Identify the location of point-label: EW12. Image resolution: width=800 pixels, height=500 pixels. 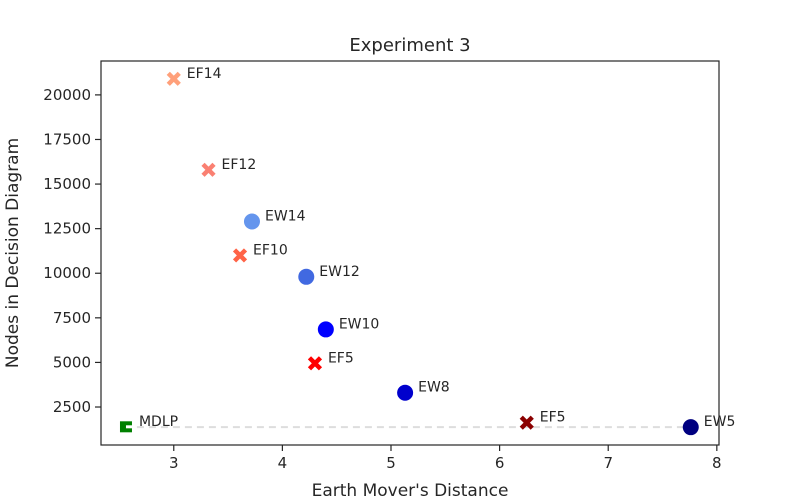
(339, 272).